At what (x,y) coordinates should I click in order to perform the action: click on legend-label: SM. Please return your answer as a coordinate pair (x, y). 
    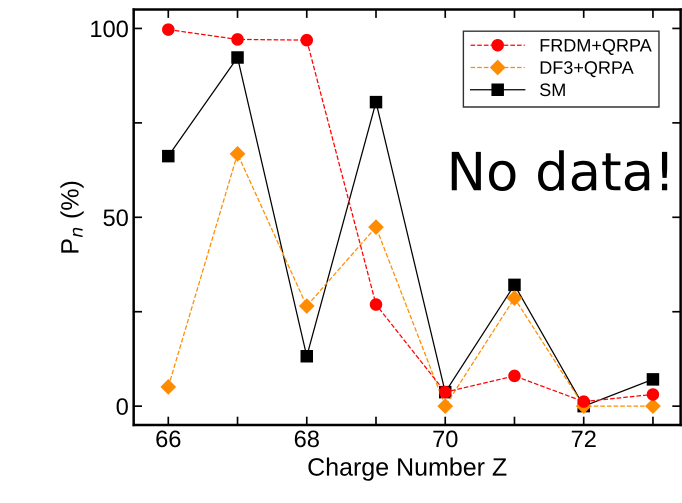
    Looking at the image, I should click on (552, 89).